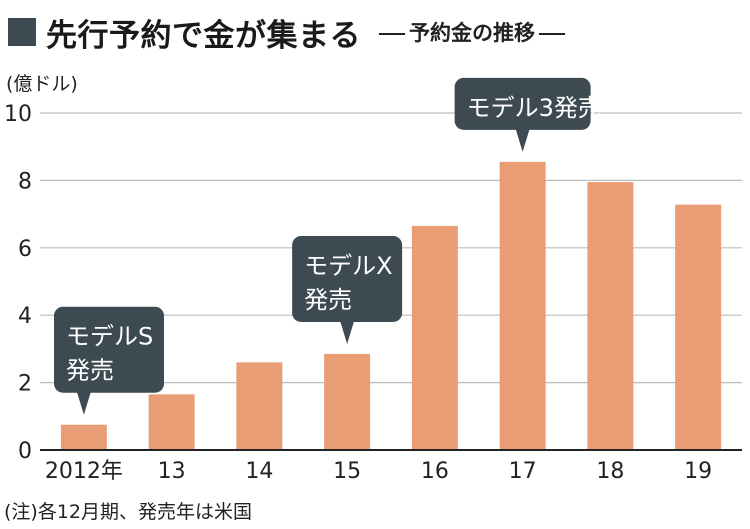 This screenshot has width=750, height=529. I want to click on x-tick-label: 19, so click(698, 471).